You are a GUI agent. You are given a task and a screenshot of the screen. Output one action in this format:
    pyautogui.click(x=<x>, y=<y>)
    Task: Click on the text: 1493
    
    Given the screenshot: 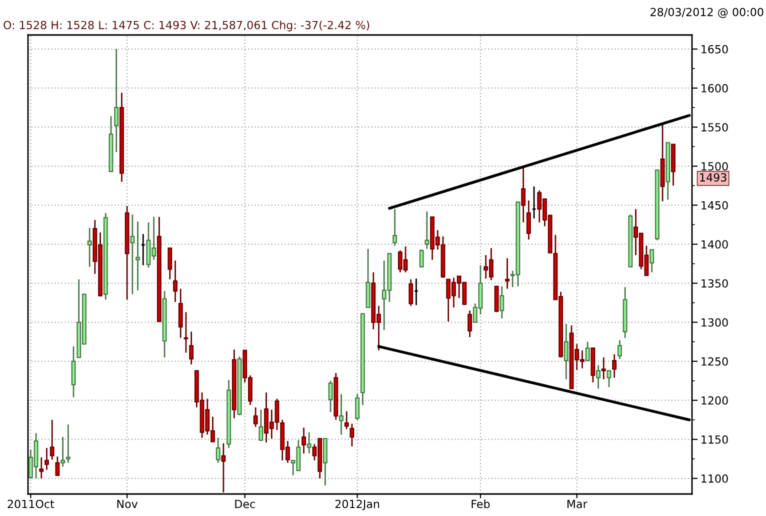 What is the action you would take?
    pyautogui.click(x=713, y=177)
    